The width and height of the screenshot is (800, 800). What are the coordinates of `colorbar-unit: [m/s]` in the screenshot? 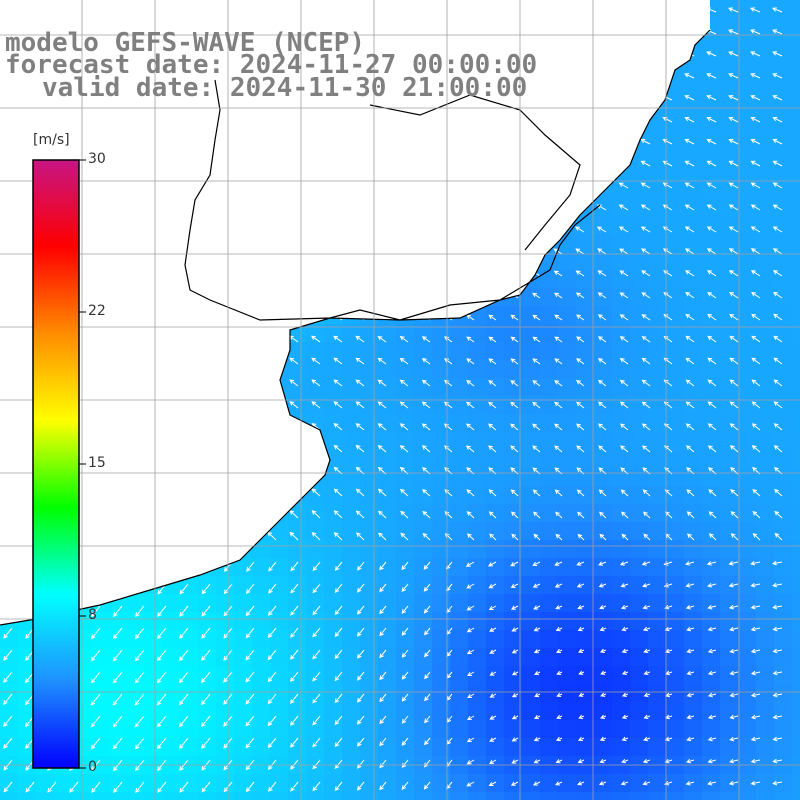 It's located at (51, 140).